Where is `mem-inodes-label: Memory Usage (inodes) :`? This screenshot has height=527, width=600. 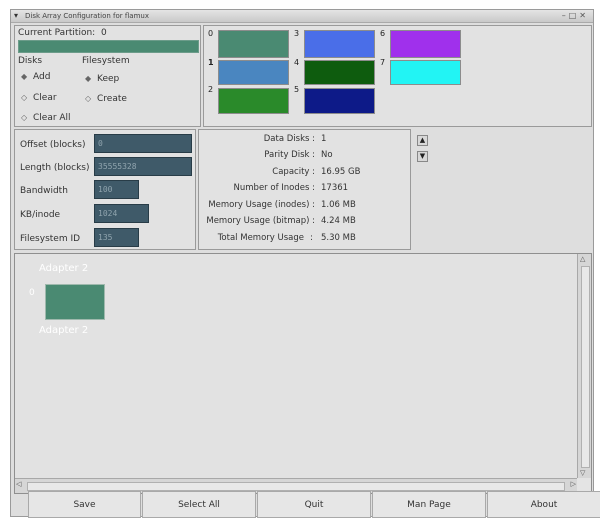
mem-inodes-label: Memory Usage (inodes) : is located at coordinates (261, 205).